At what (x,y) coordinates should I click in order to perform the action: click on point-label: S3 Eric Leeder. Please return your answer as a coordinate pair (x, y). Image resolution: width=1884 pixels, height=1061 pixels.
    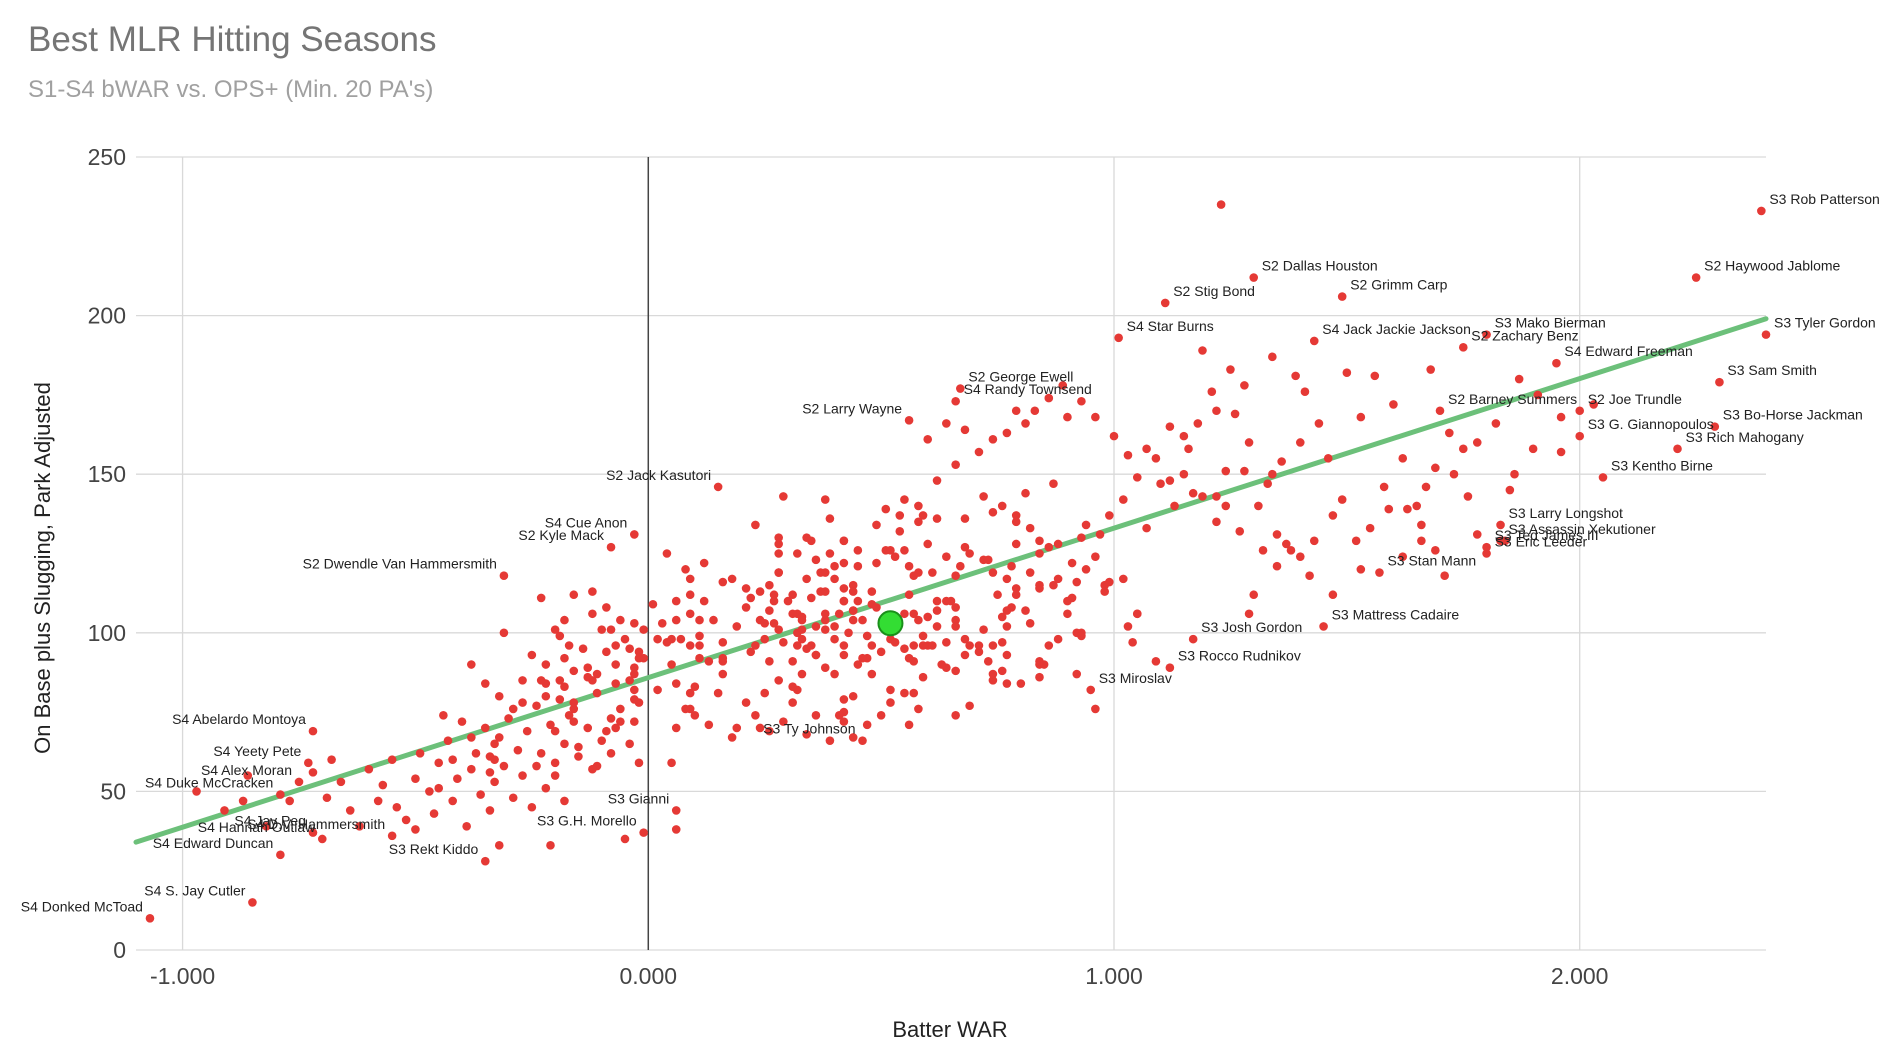
    Looking at the image, I should click on (1541, 542).